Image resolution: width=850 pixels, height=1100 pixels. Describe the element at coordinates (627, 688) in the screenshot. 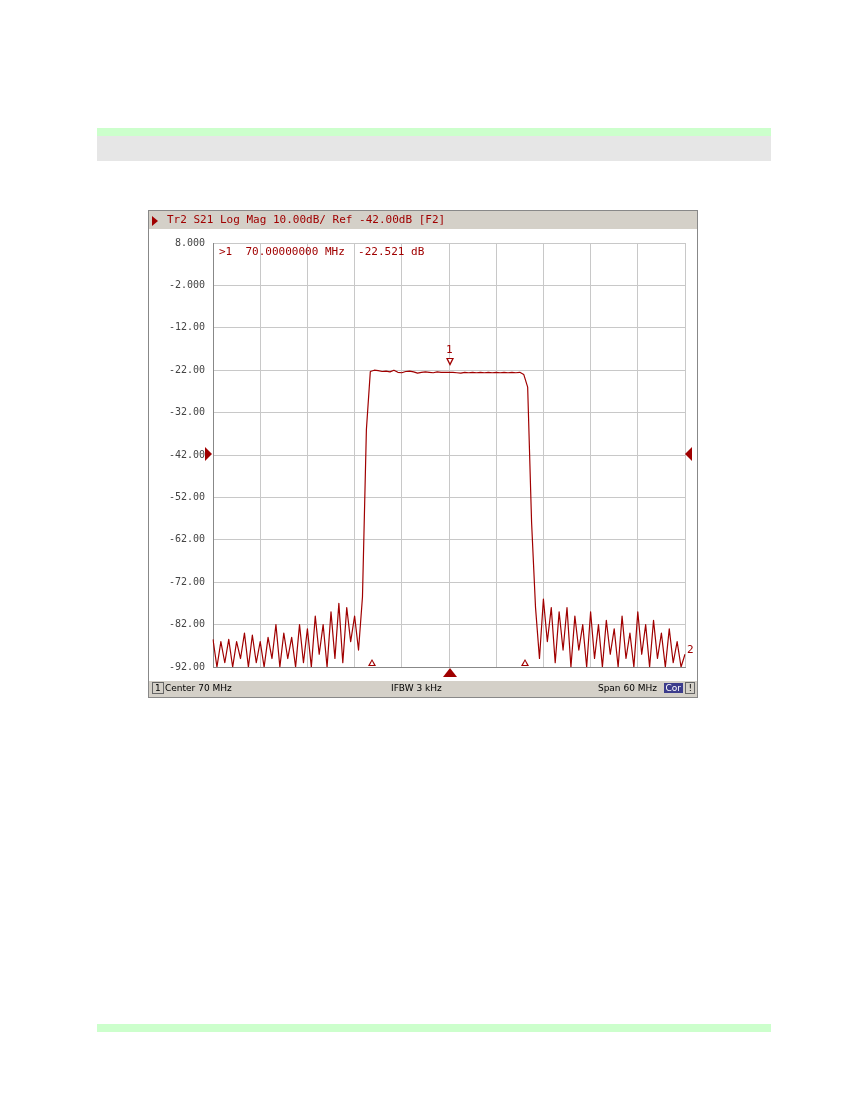

I see `text: Span 60 MHz` at that location.